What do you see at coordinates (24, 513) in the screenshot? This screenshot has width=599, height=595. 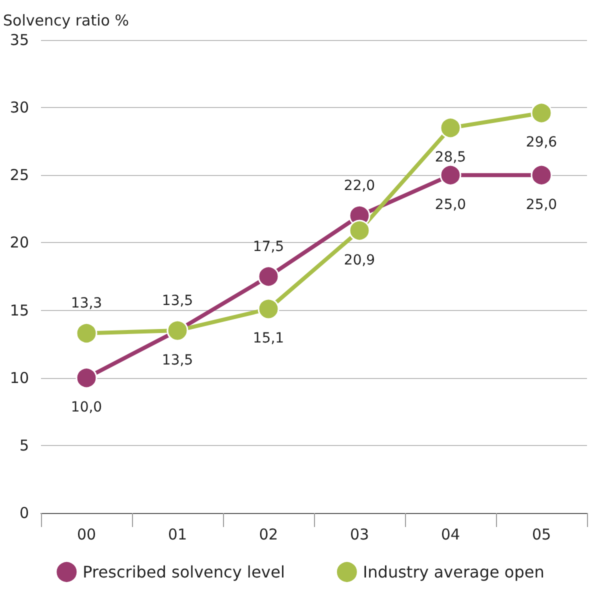 I see `y-tick-label: 0` at bounding box center [24, 513].